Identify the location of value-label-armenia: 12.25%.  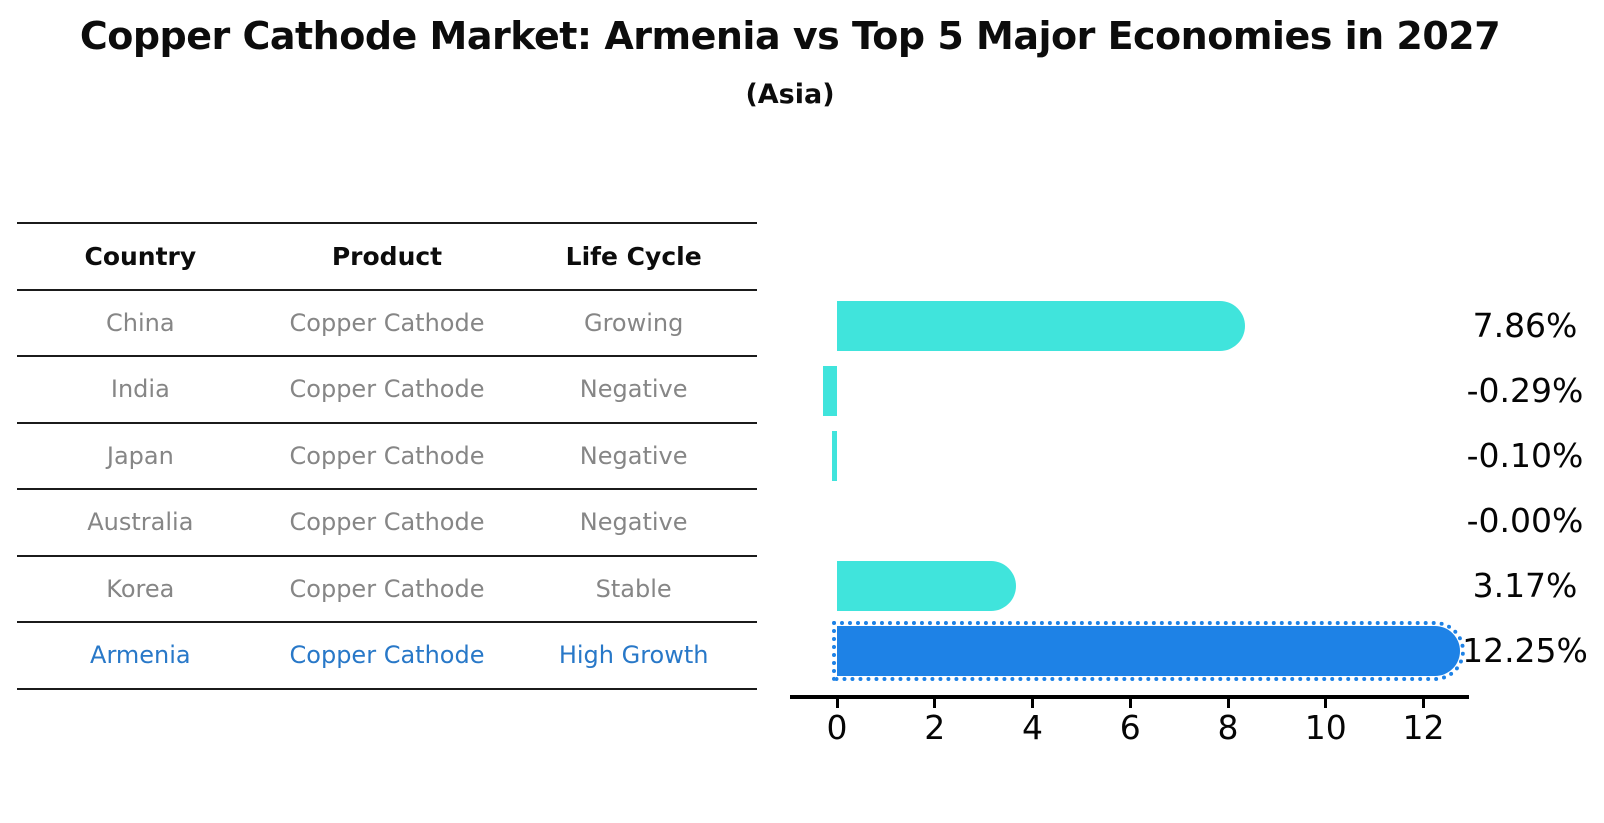
(1525, 650).